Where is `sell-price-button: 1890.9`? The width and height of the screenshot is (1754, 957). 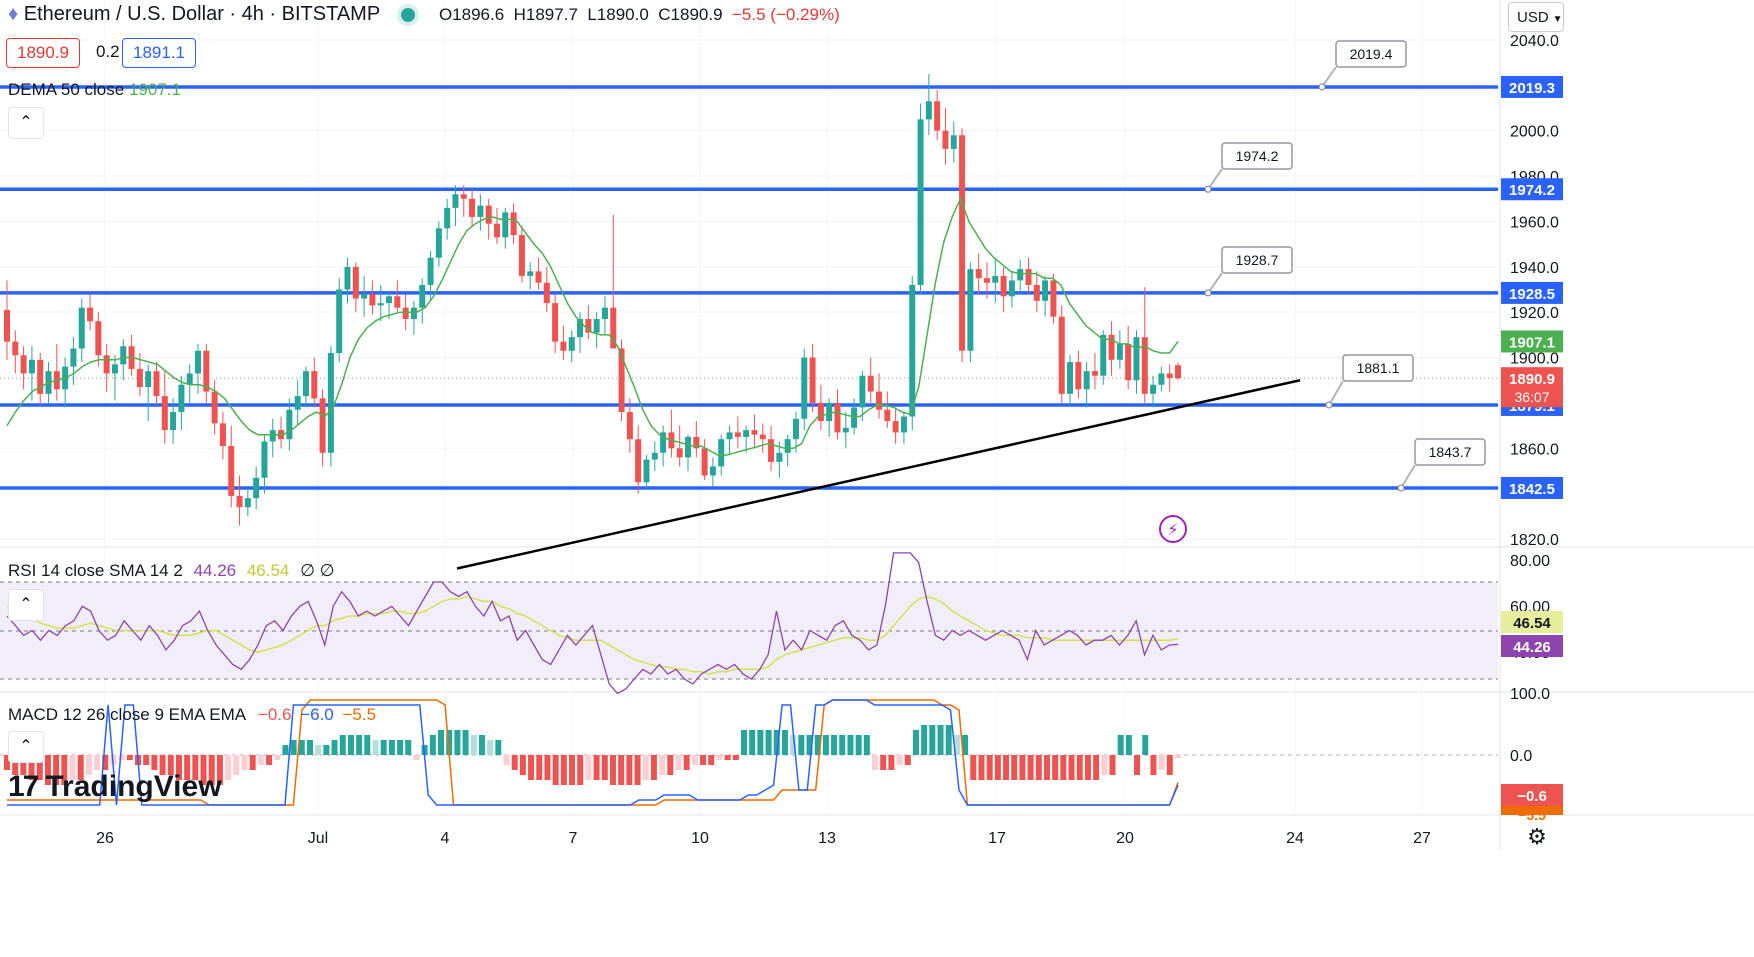 sell-price-button: 1890.9 is located at coordinates (43, 53).